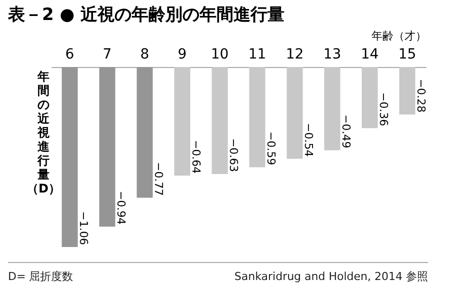 This screenshot has width=453, height=300. What do you see at coordinates (421, 95) in the screenshot?
I see `data-label: −0.28` at bounding box center [421, 95].